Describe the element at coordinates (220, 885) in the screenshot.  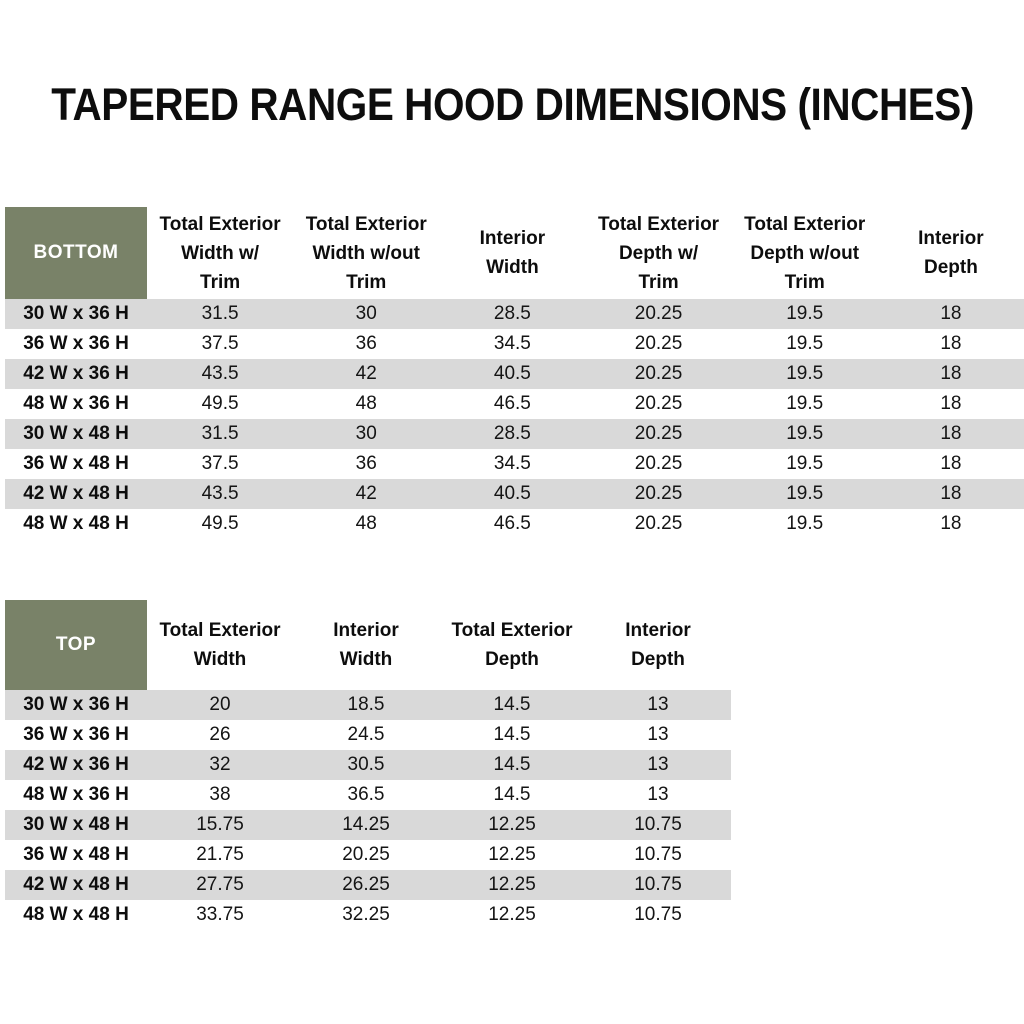
I see `cell: 27.75` at that location.